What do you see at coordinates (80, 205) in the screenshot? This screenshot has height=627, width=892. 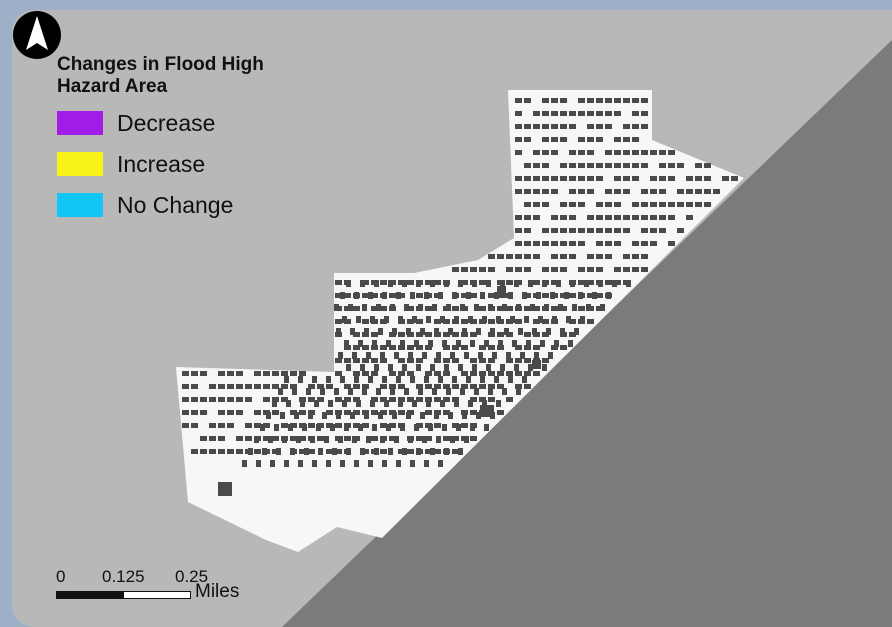 I see `legend-swatch-no-change` at bounding box center [80, 205].